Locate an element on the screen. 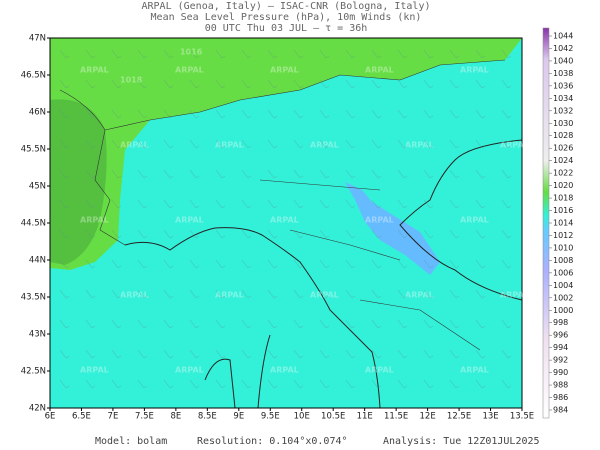 This screenshot has width=600, height=450. colorbar is located at coordinates (546, 223).